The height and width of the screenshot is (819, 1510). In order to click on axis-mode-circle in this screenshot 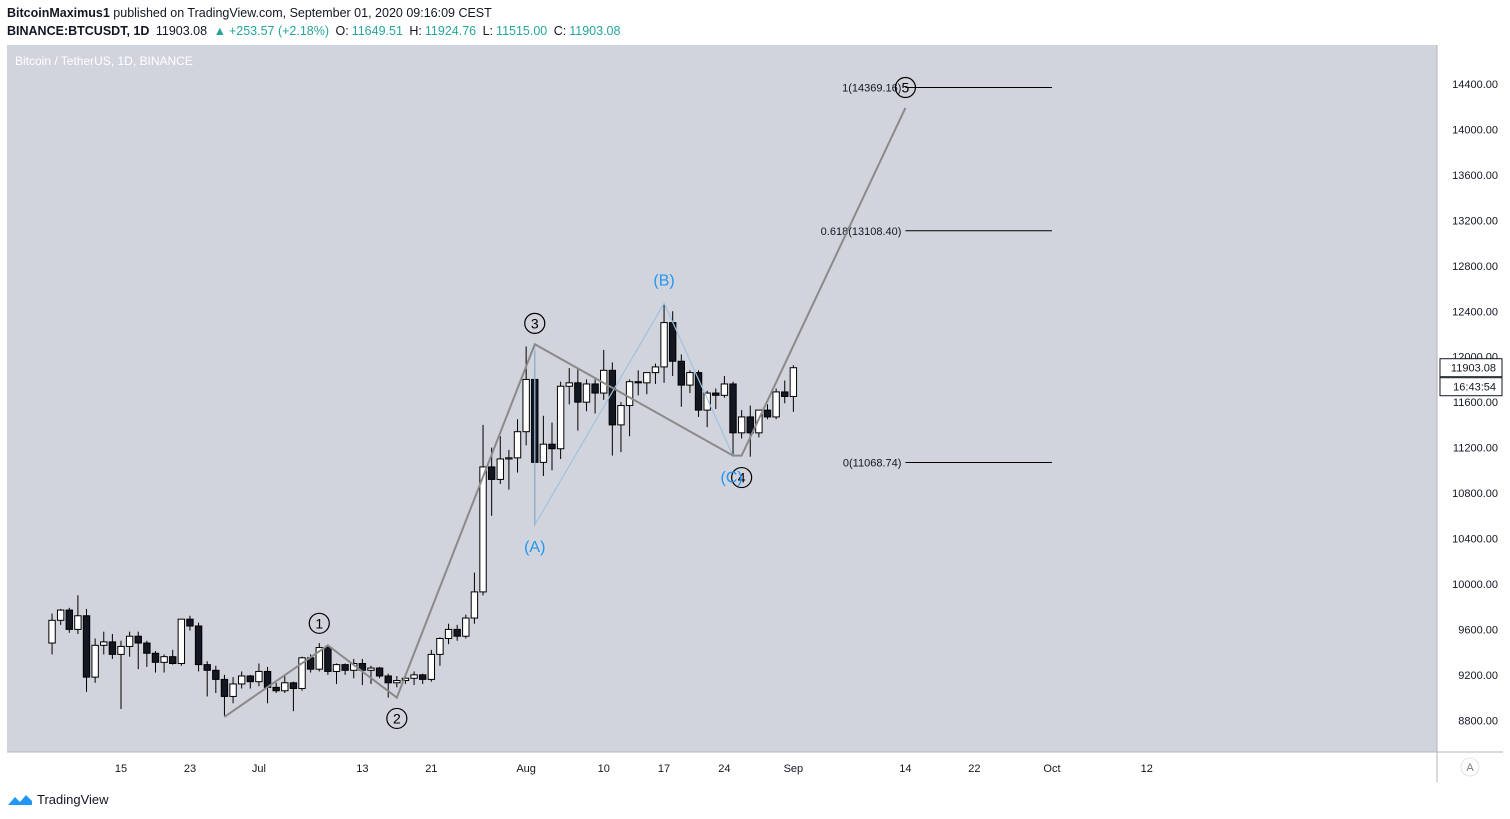, I will do `click(1470, 767)`.